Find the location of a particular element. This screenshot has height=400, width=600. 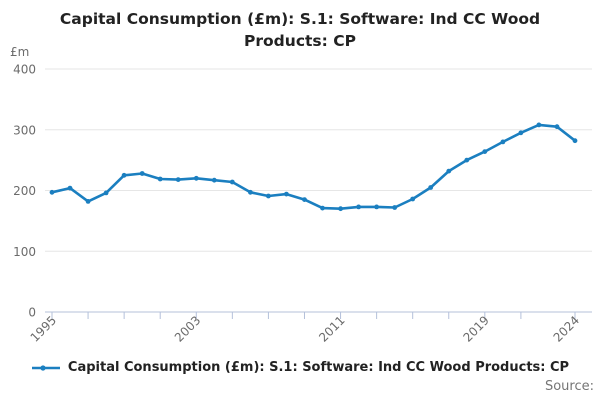

data-point-2021 is located at coordinates (521, 133).